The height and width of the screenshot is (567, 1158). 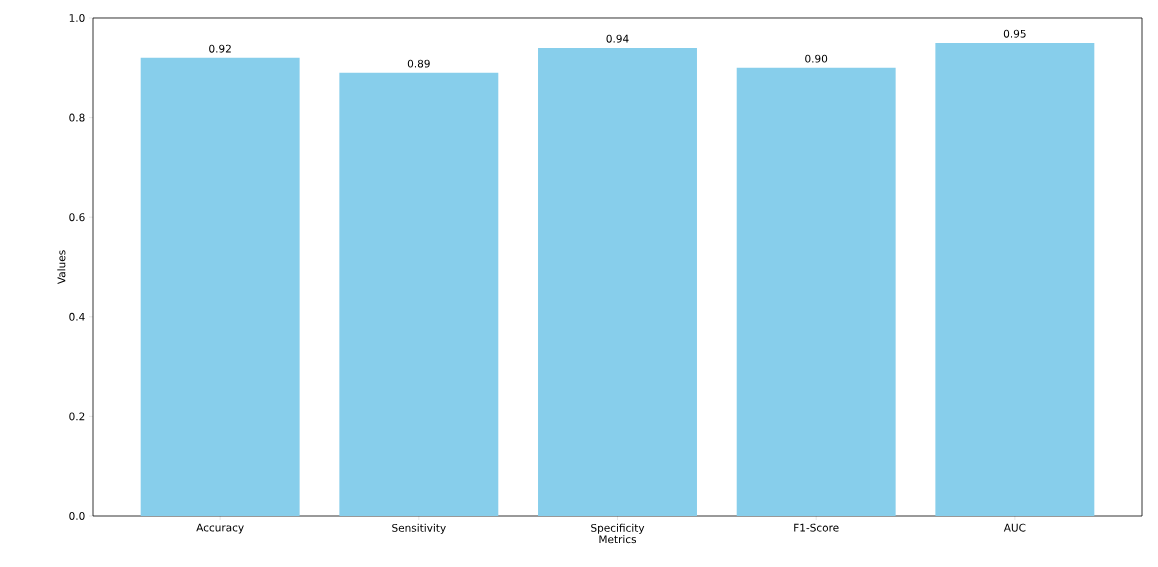 I want to click on y-tick-label: 0.8, so click(x=77, y=117).